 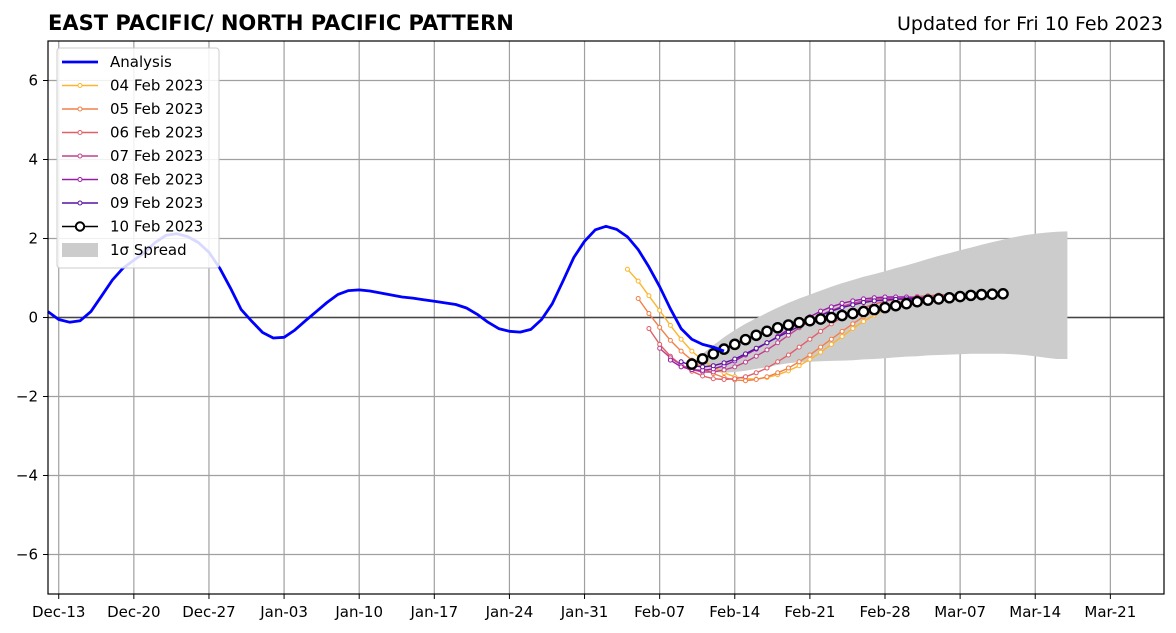 What do you see at coordinates (156, 156) in the screenshot?
I see `legend-label: 07 Feb 2023` at bounding box center [156, 156].